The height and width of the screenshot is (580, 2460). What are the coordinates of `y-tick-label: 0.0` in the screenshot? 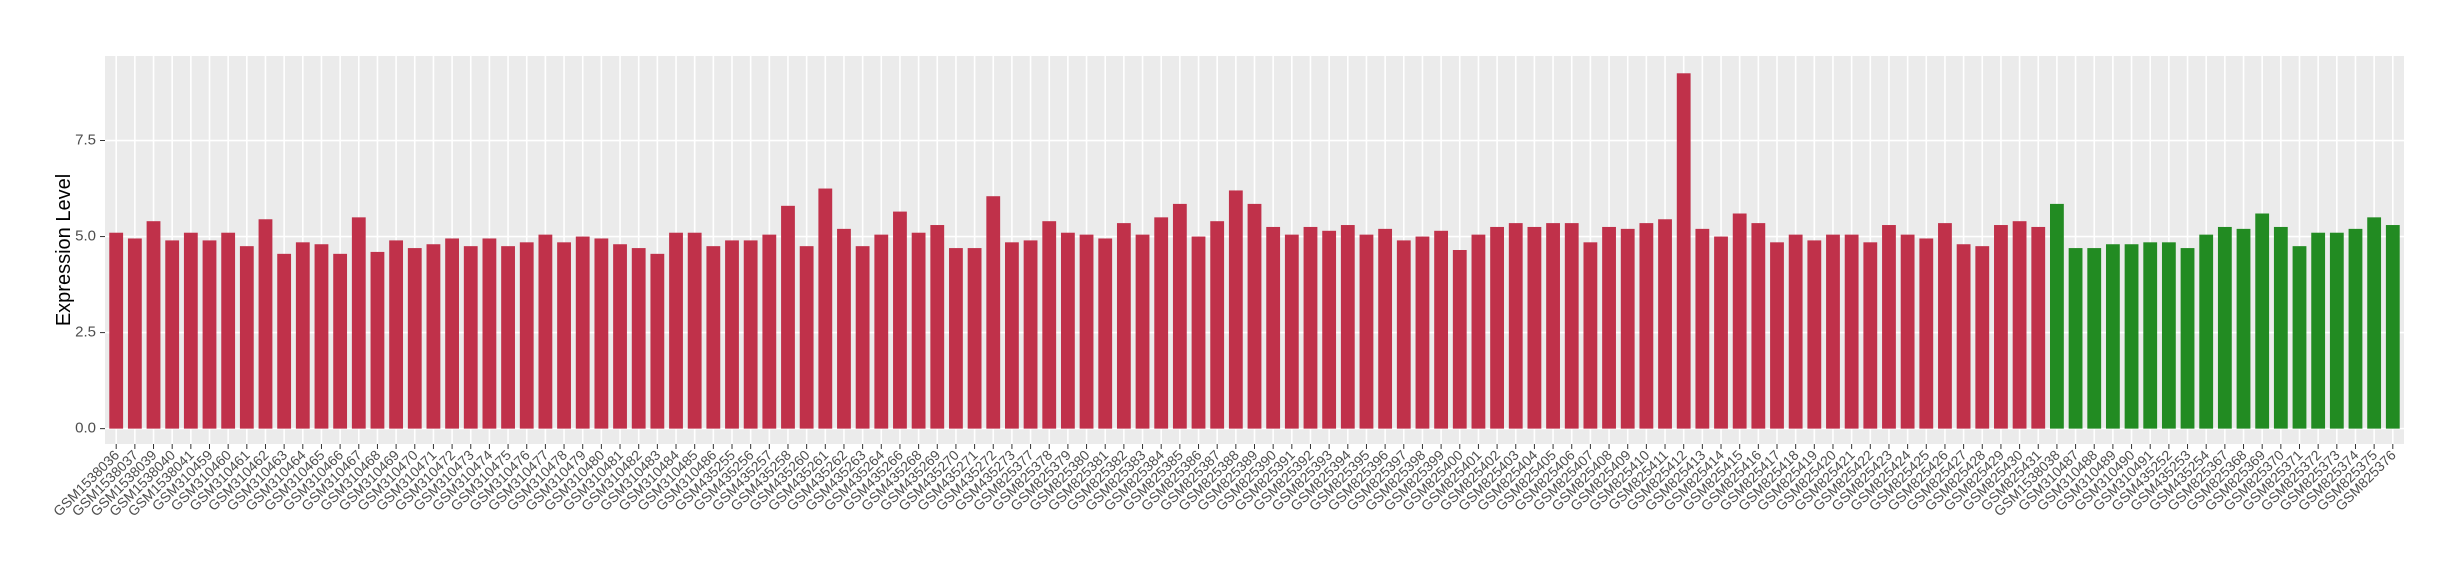 It's located at (85, 428).